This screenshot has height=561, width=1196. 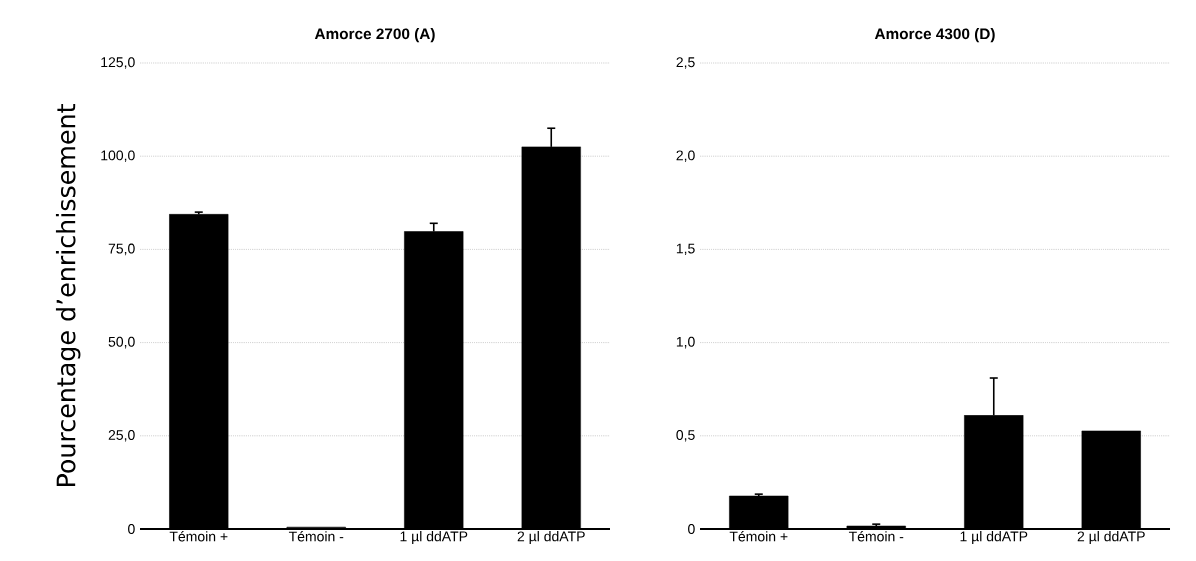 I want to click on y-tick-label: 75,0, so click(x=121, y=249).